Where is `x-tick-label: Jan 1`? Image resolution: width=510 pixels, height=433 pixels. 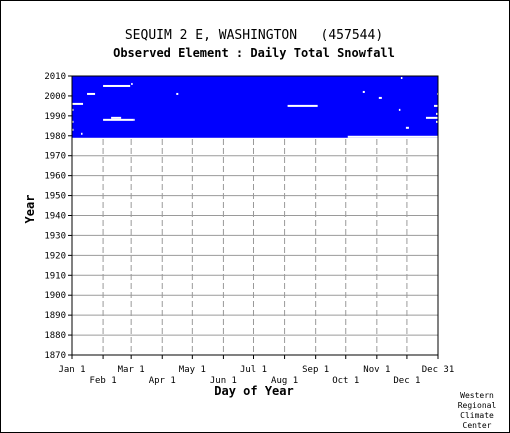
x-tick-label: Jan 1 is located at coordinates (71, 370).